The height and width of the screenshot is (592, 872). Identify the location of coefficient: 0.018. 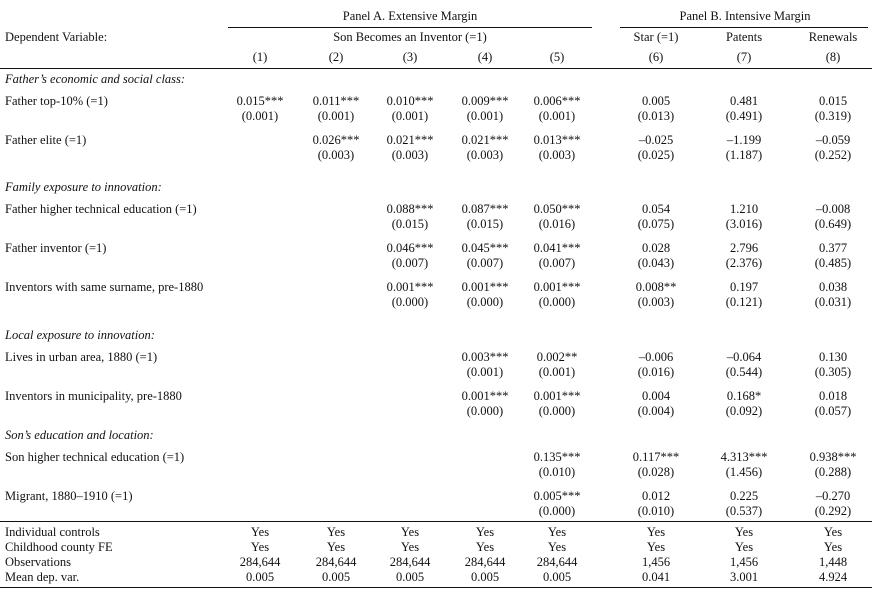
(833, 396).